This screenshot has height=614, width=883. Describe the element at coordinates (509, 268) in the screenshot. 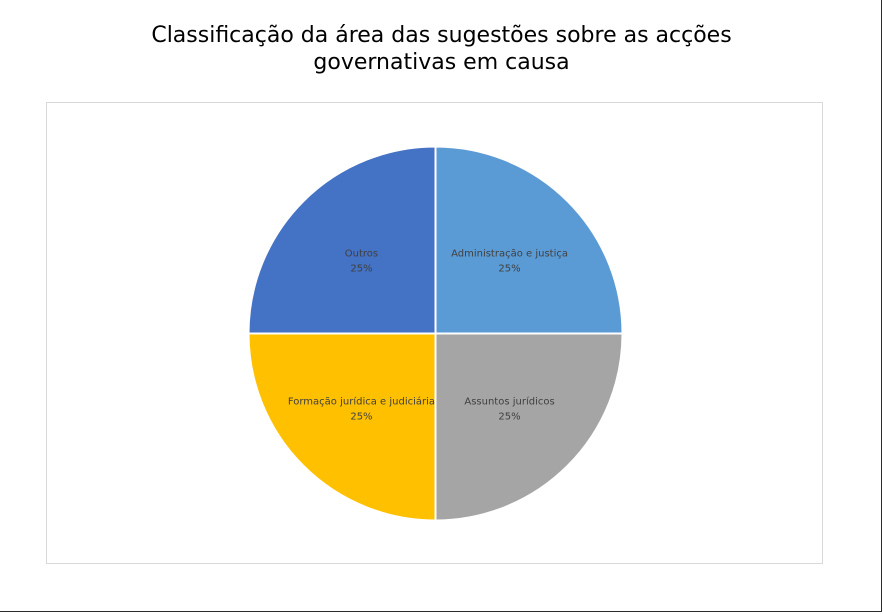

I see `slice-percent-label-0: 25%` at that location.